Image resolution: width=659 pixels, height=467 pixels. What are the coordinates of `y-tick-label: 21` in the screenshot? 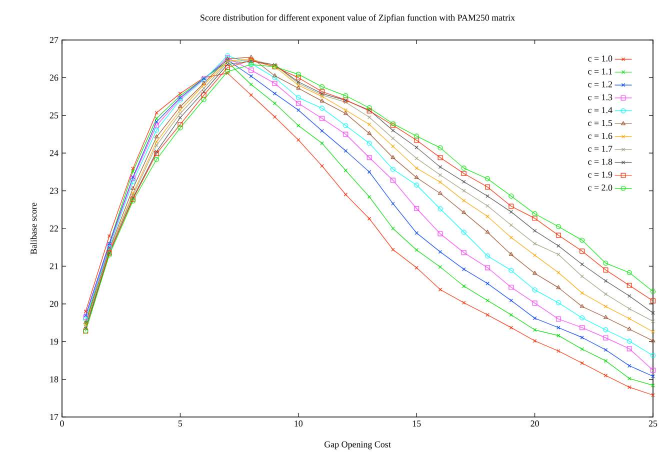 It's located at (54, 266).